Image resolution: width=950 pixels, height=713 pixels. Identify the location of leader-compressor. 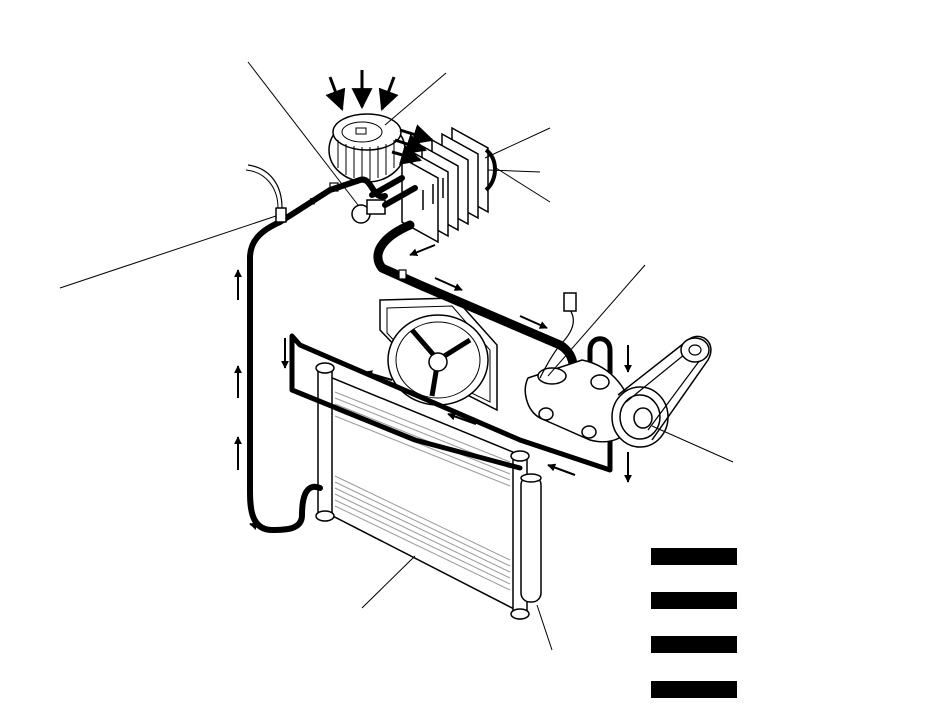
(596, 320).